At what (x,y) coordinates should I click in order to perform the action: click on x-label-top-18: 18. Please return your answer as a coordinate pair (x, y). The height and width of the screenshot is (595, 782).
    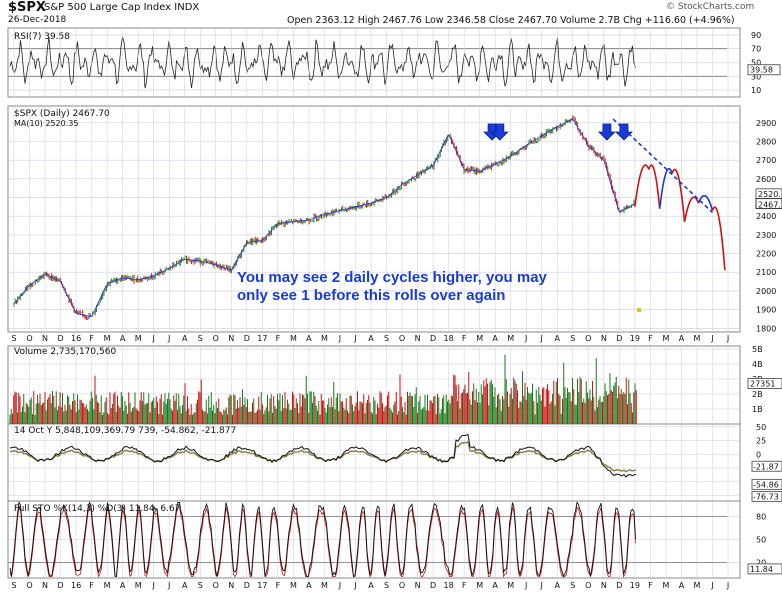
    Looking at the image, I should click on (449, 338).